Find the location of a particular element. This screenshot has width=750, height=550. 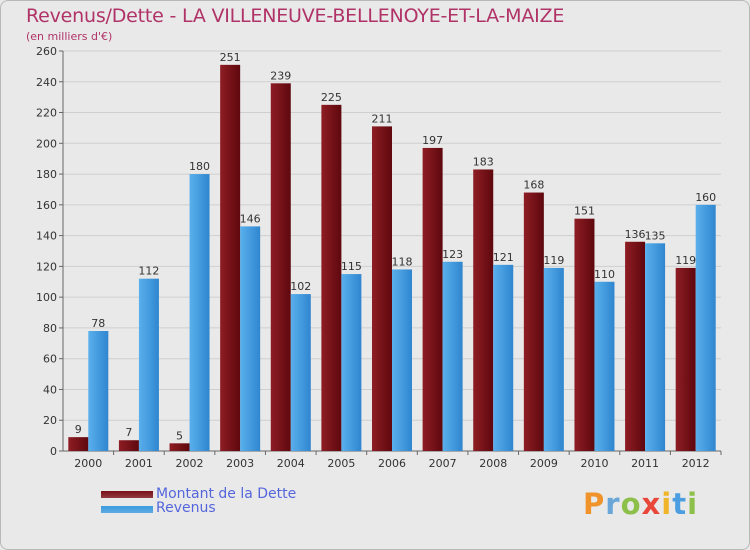

data-label: 7 is located at coordinates (128, 432).